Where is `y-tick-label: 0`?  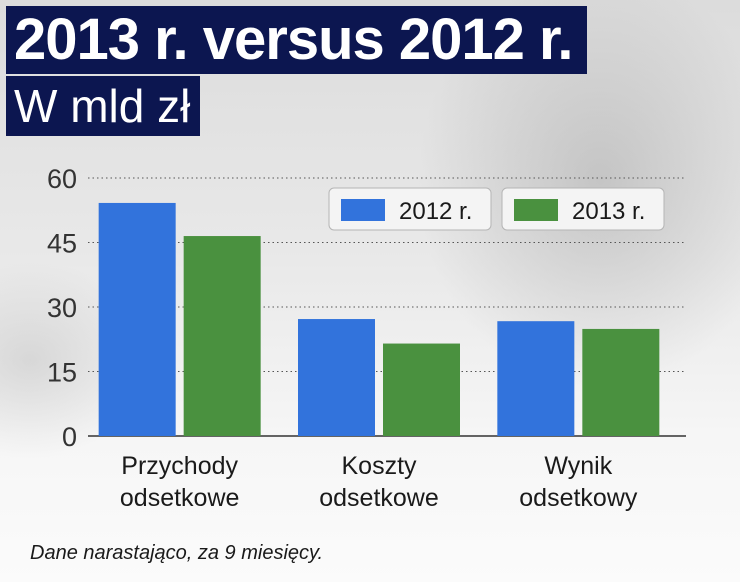
y-tick-label: 0 is located at coordinates (69, 437).